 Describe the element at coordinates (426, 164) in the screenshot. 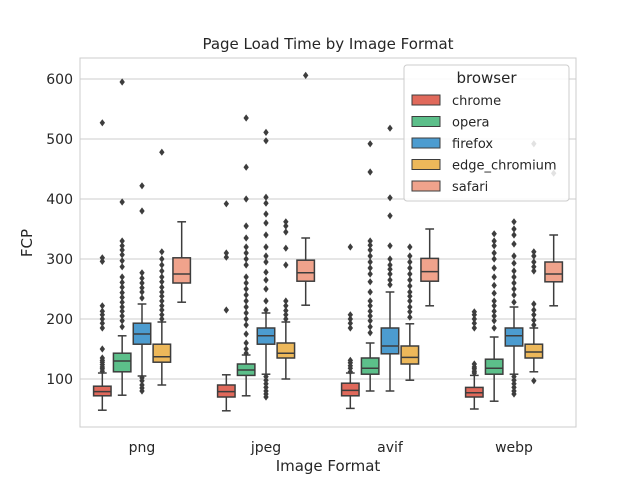

I see `legend-swatch-edge_chromium` at that location.